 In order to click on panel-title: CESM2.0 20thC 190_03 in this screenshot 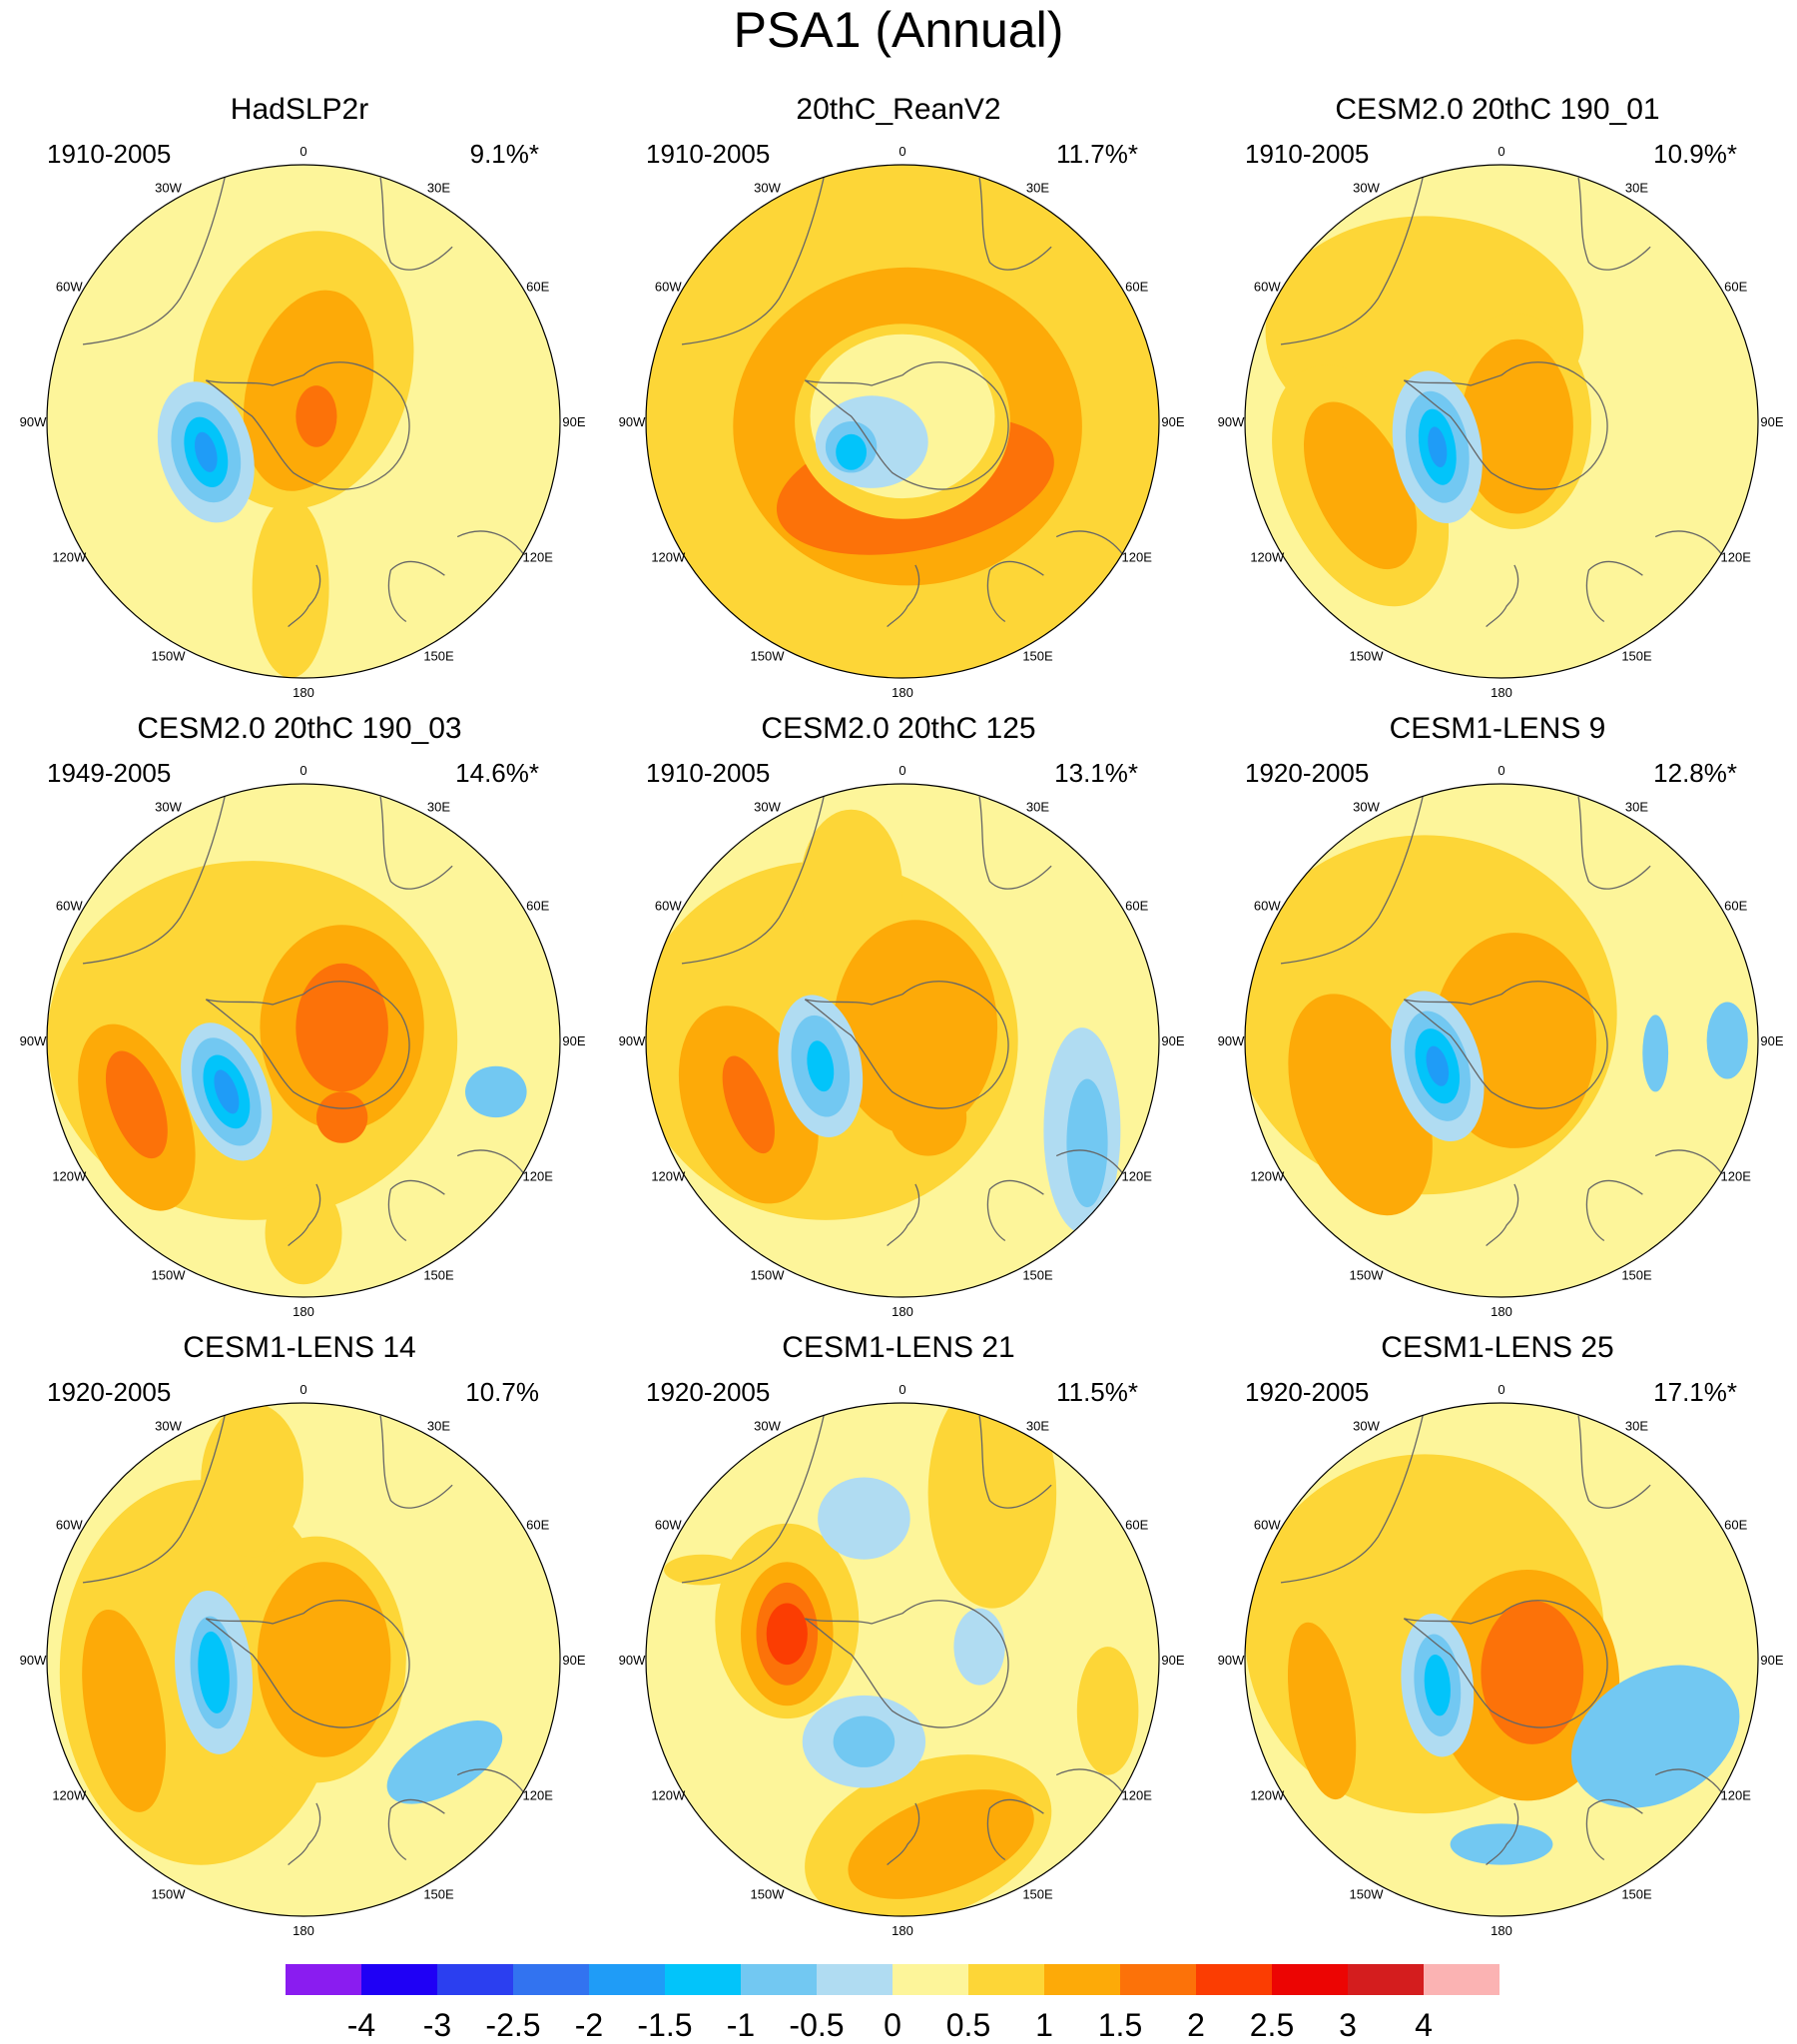, I will do `click(299, 728)`.